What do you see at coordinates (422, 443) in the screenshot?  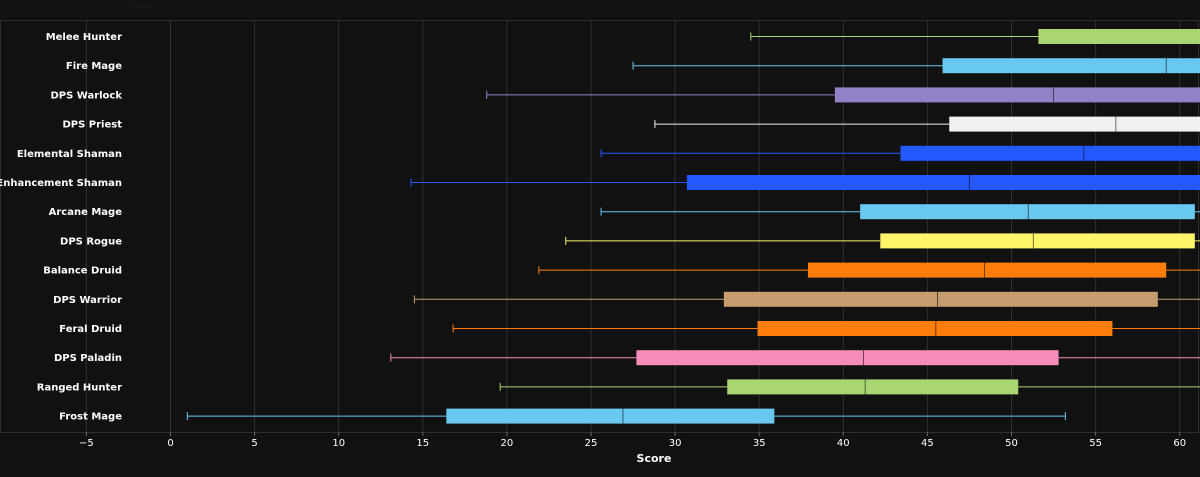 I see `x-tick-label: 15` at bounding box center [422, 443].